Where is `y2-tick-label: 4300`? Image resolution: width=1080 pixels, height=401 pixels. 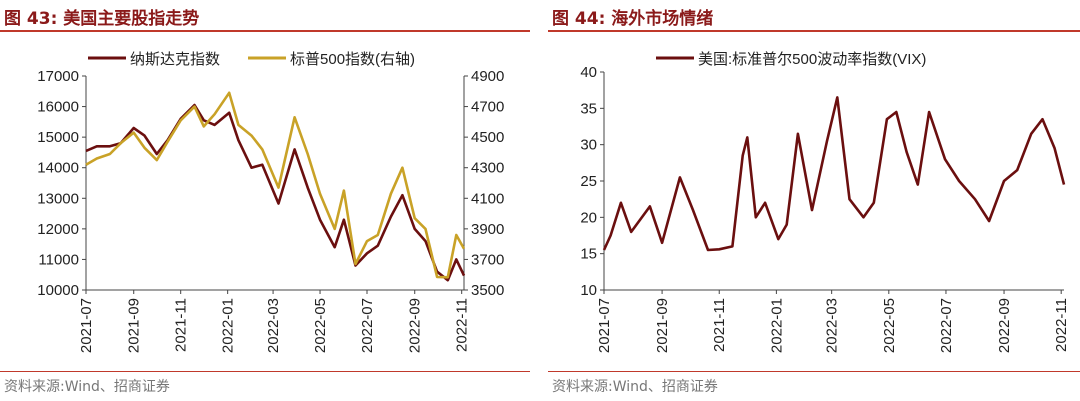 y2-tick-label: 4300 is located at coordinates (487, 168).